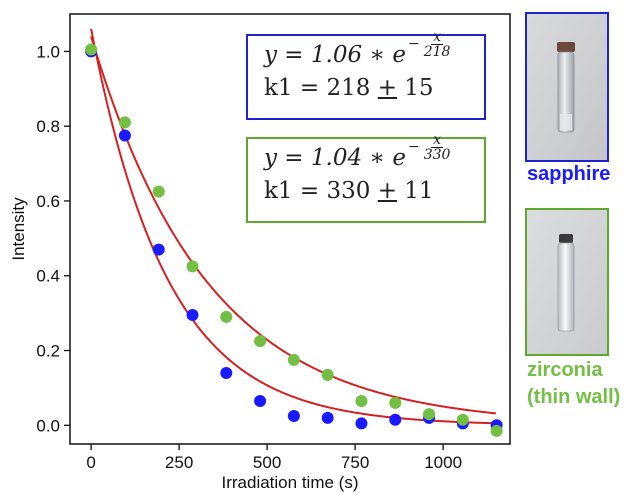  What do you see at coordinates (415, 190) in the screenshot?
I see `rate-error: 11` at bounding box center [415, 190].